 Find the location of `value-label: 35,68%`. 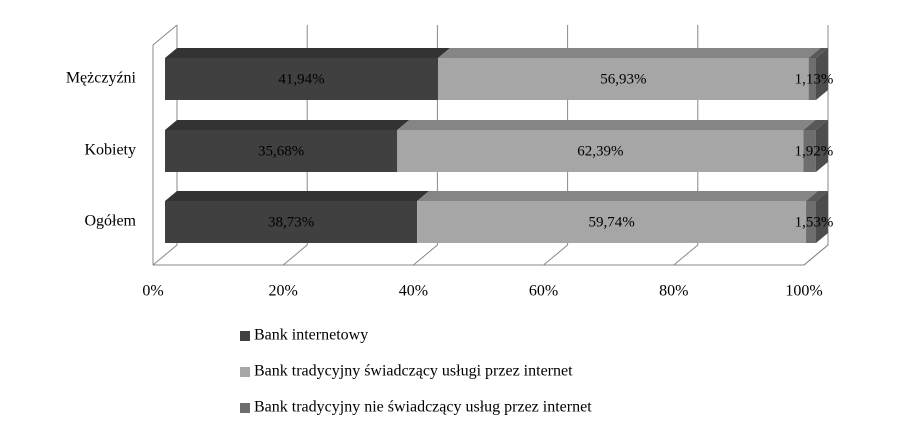

value-label: 35,68% is located at coordinates (281, 151).